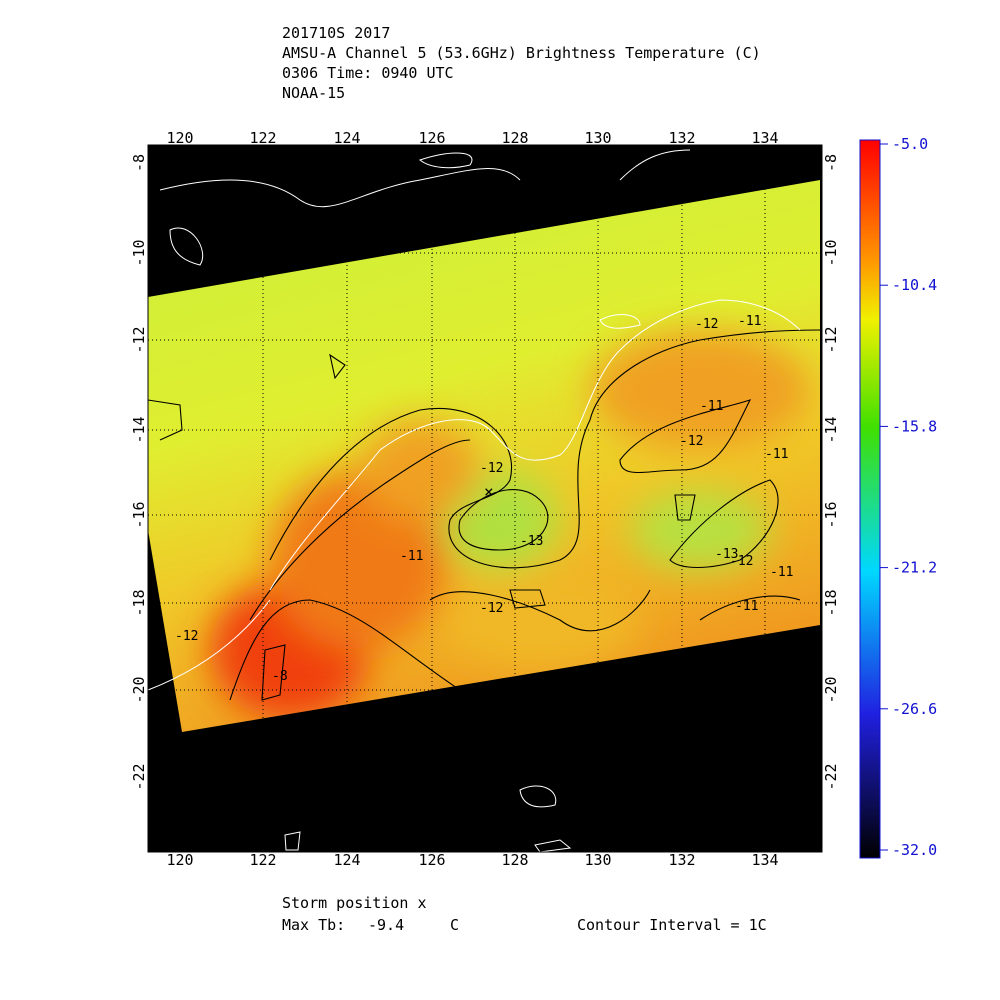 Image resolution: width=1000 pixels, height=1000 pixels. I want to click on colorbar-label: -10.4, so click(914, 285).